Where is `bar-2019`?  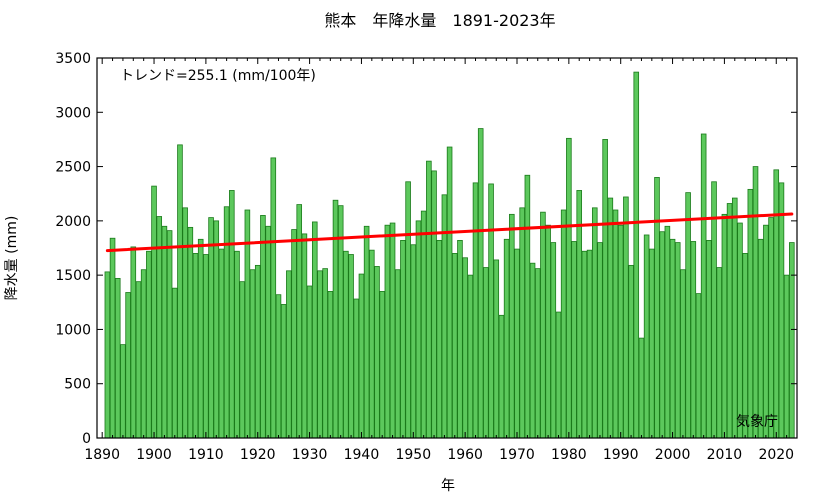
bar-2019 is located at coordinates (771, 328).